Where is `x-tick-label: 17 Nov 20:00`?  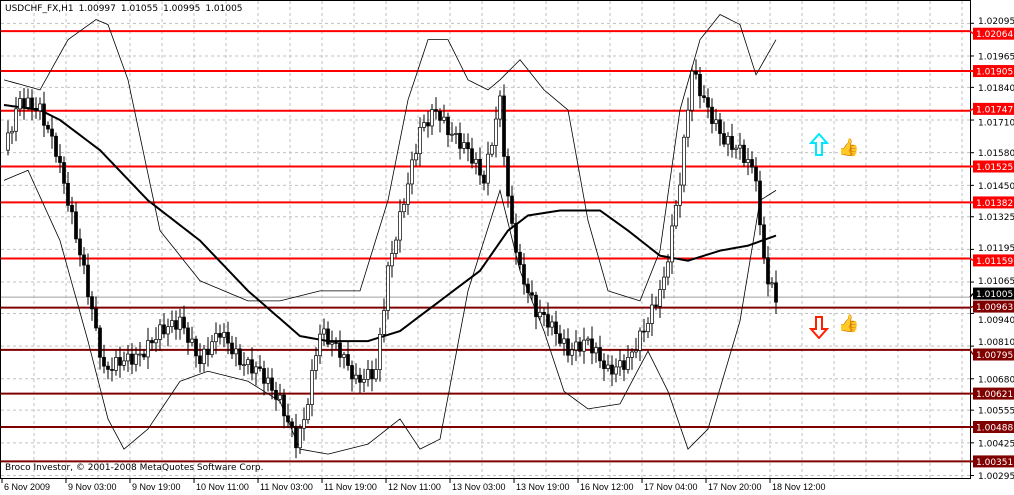
x-tick-label: 17 Nov 20:00 is located at coordinates (735, 487).